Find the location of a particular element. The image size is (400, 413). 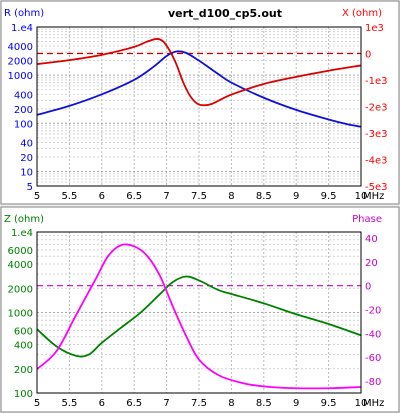

top-x-tick-label: 7 is located at coordinates (166, 196).